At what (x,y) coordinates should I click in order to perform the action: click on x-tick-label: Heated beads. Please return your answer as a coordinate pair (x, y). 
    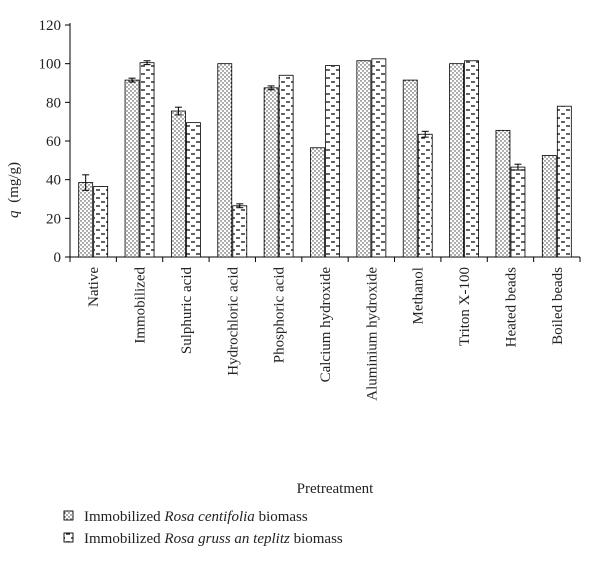
    Looking at the image, I should click on (511, 307).